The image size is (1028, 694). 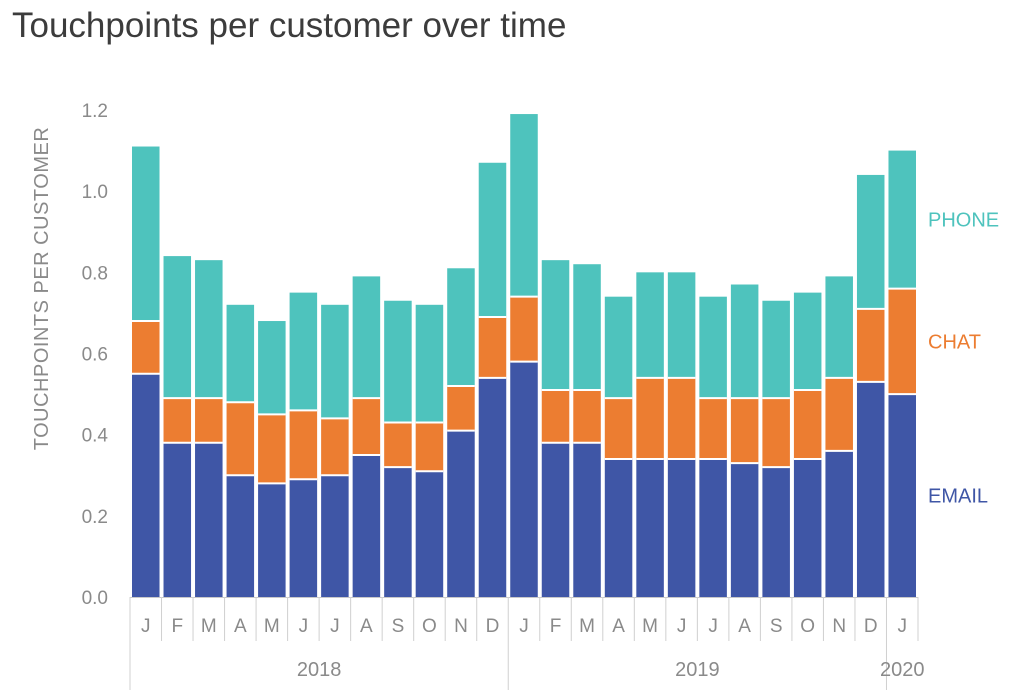 What do you see at coordinates (871, 626) in the screenshot?
I see `x-tick-label: D` at bounding box center [871, 626].